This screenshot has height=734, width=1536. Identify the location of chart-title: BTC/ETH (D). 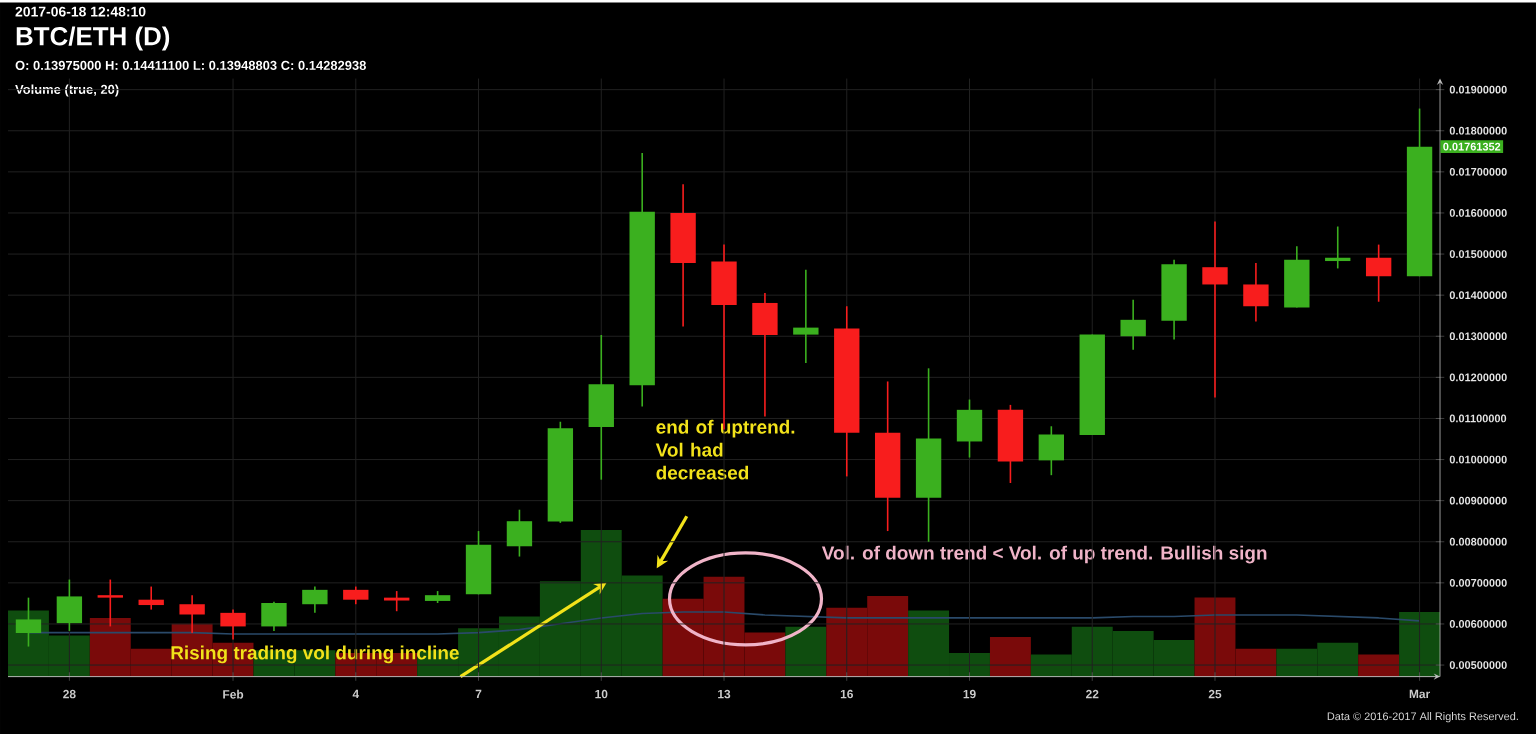
(93, 38).